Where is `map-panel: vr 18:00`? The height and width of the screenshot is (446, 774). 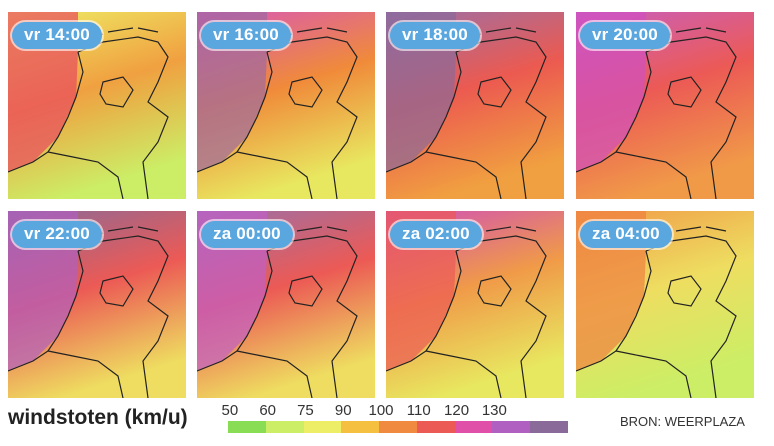
map-panel: vr 18:00 is located at coordinates (475, 105).